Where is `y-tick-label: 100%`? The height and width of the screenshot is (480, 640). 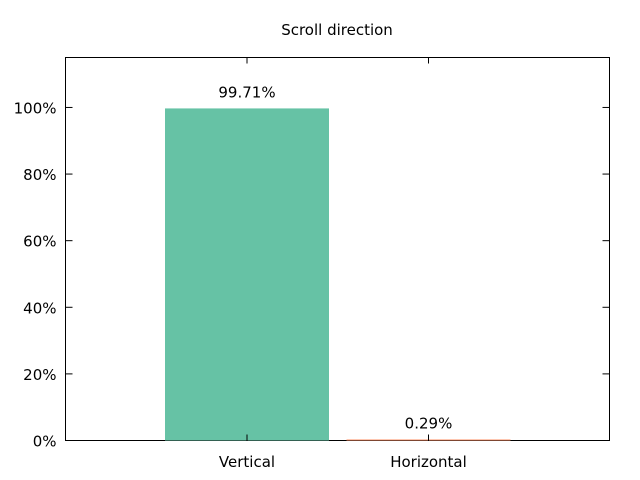 y-tick-label: 100% is located at coordinates (35, 108).